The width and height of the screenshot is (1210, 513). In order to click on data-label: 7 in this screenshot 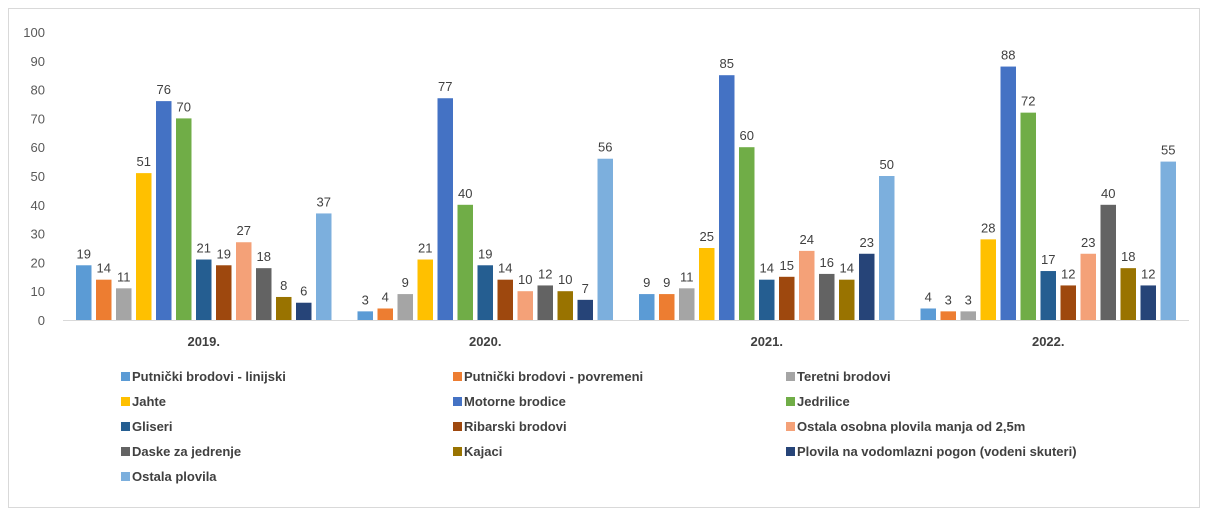, I will do `click(585, 288)`.